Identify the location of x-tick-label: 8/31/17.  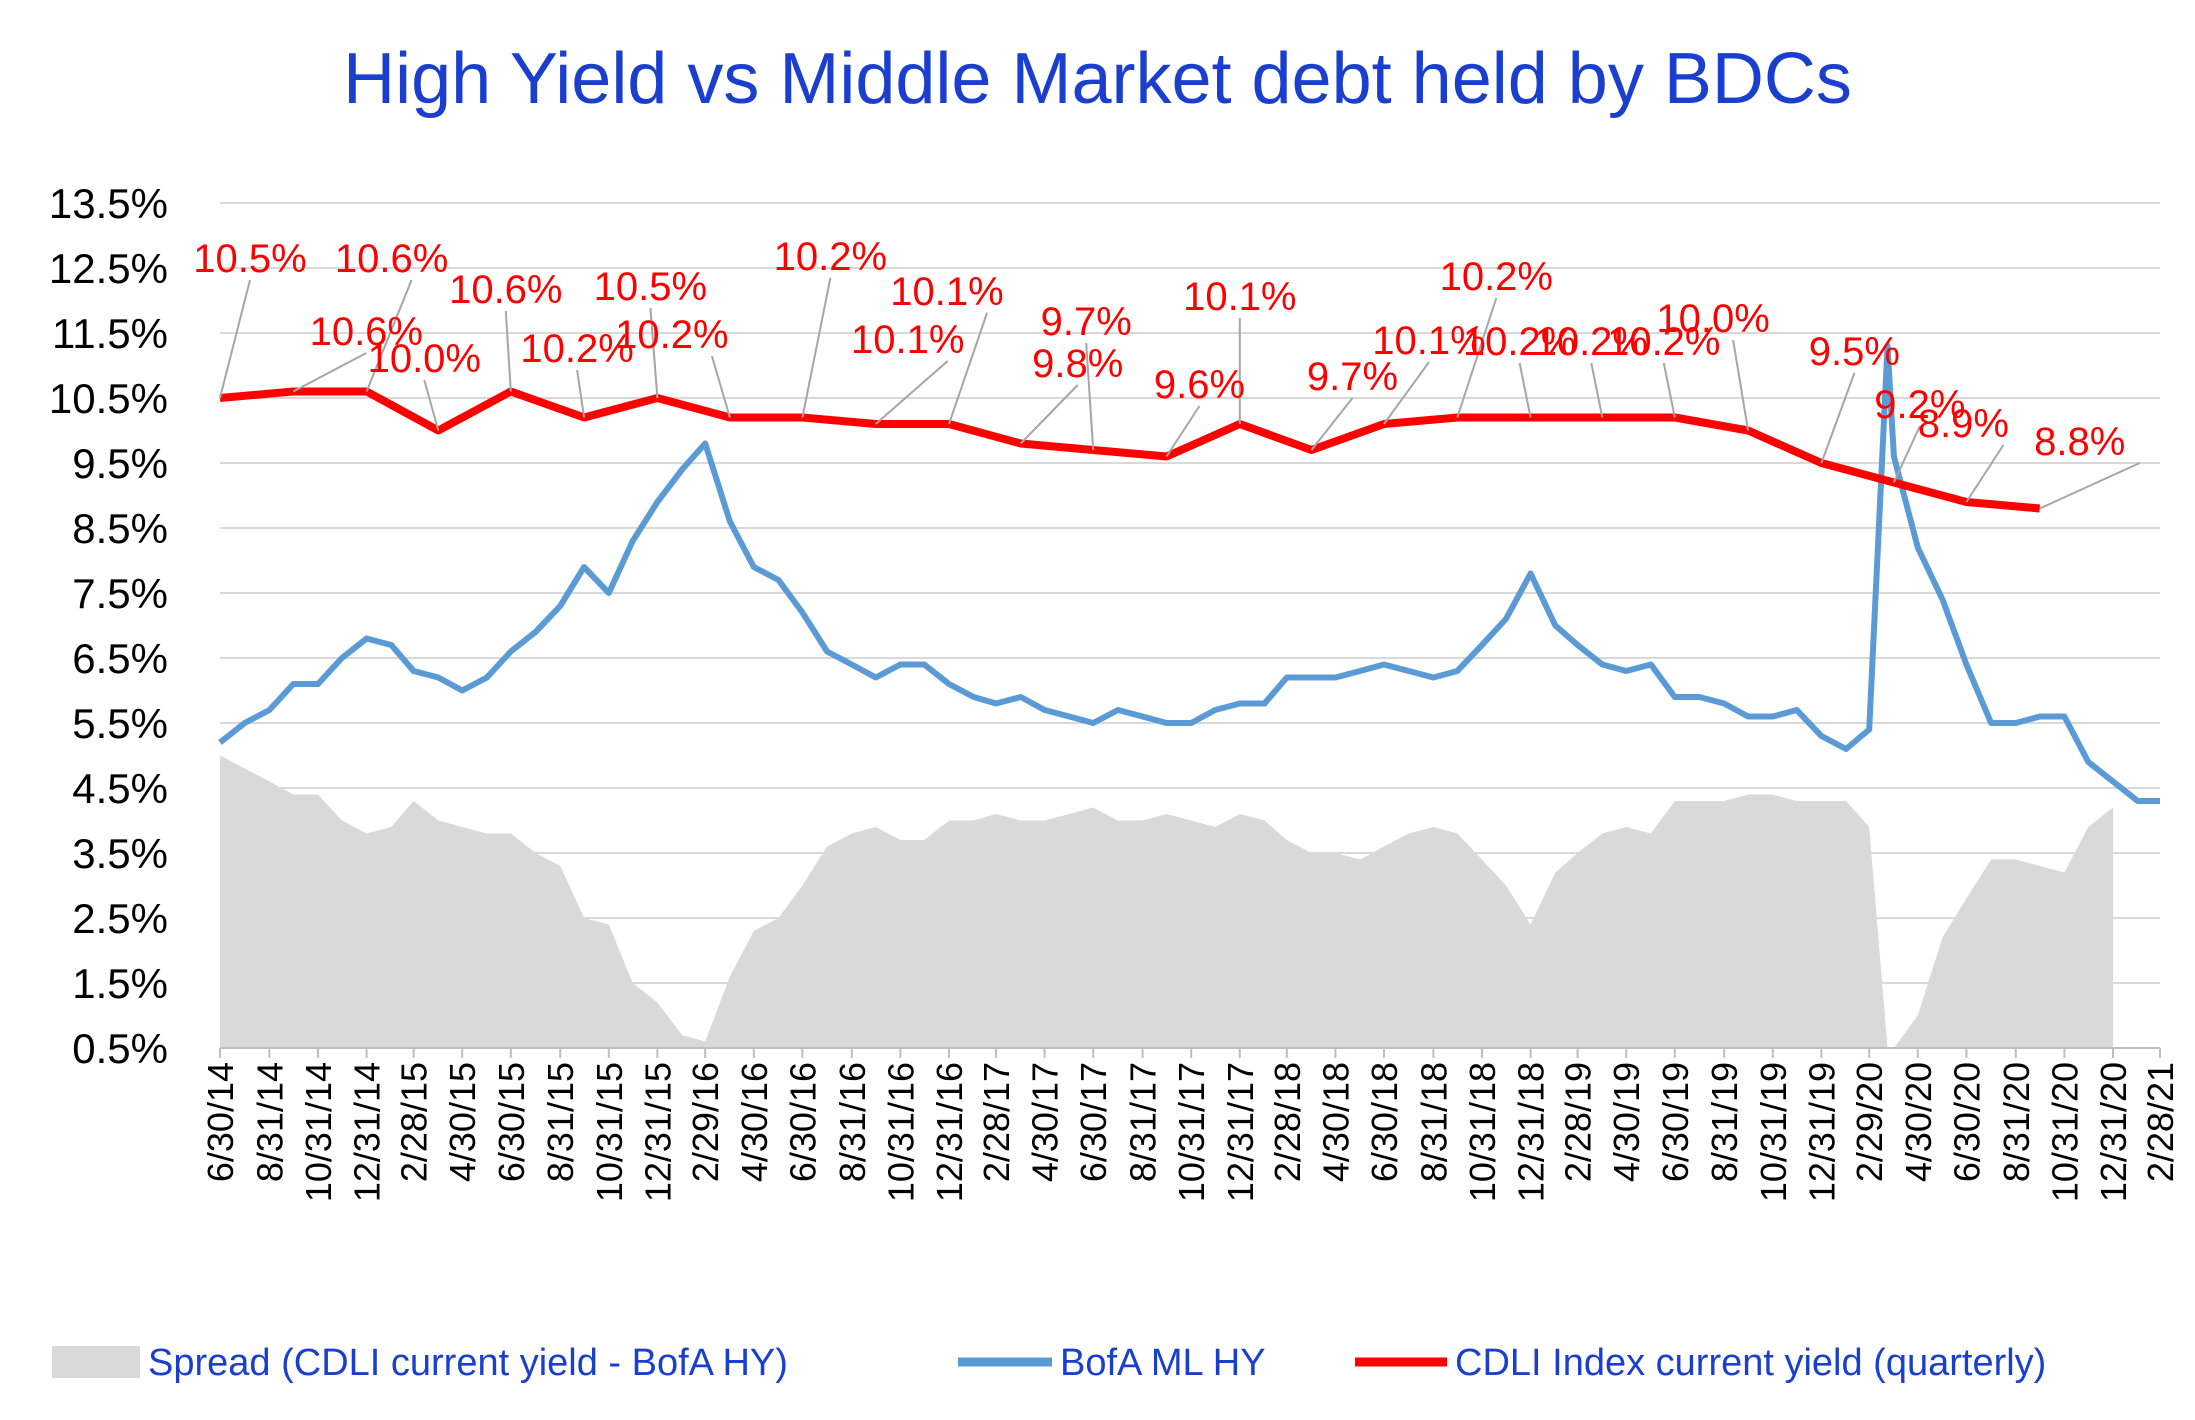
(1143, 1122).